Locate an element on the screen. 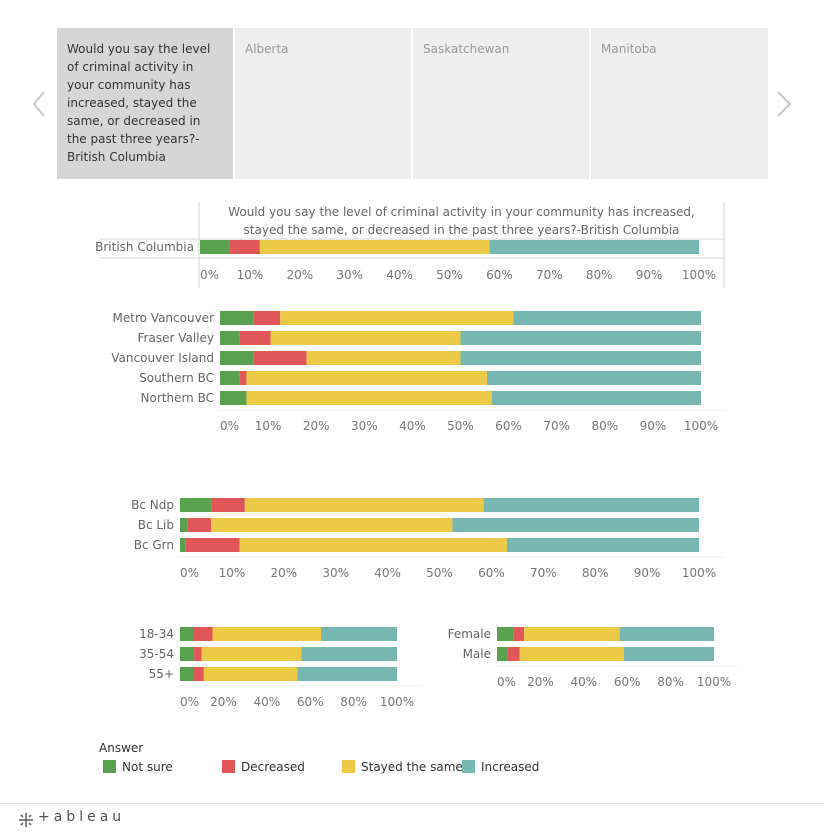 This screenshot has width=824, height=832. bar-bc-ndp-not-sure is located at coordinates (196, 505).